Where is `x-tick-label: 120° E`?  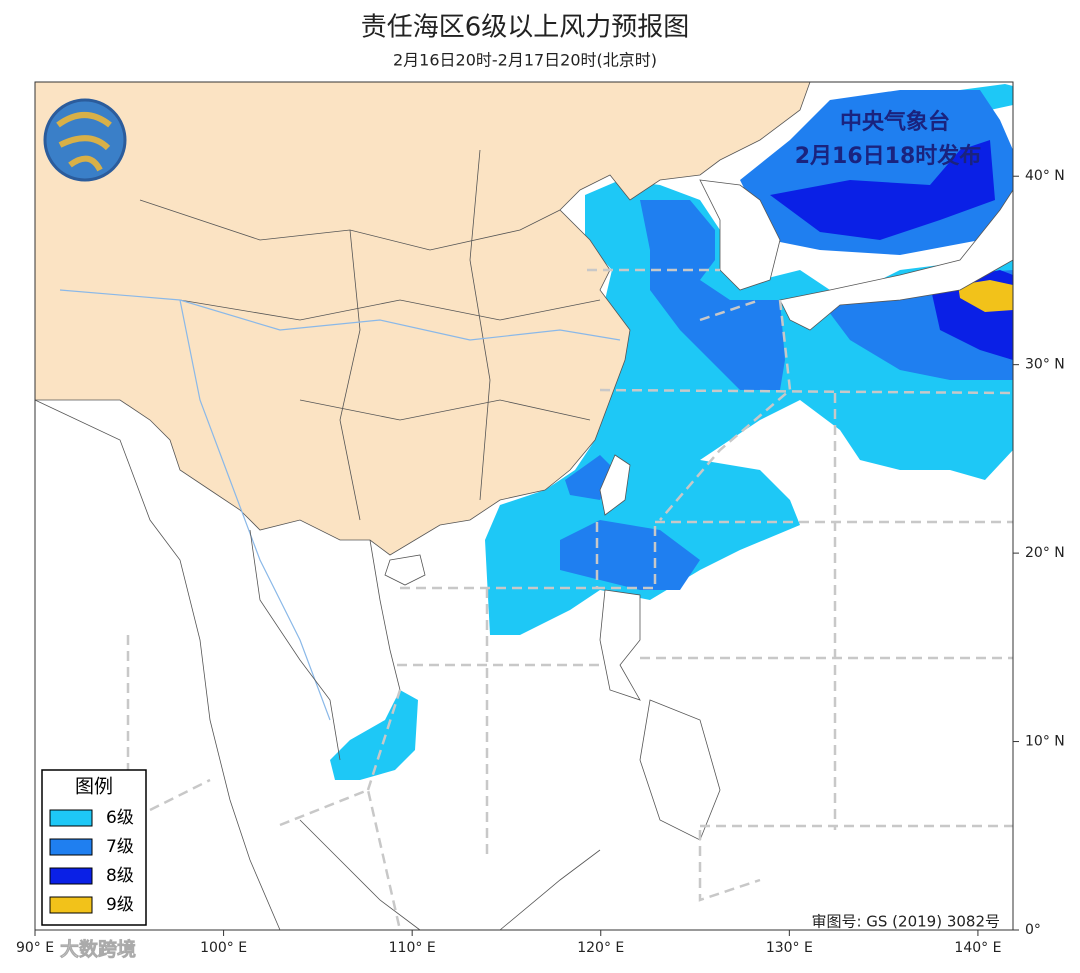
x-tick-label: 120° E is located at coordinates (600, 948).